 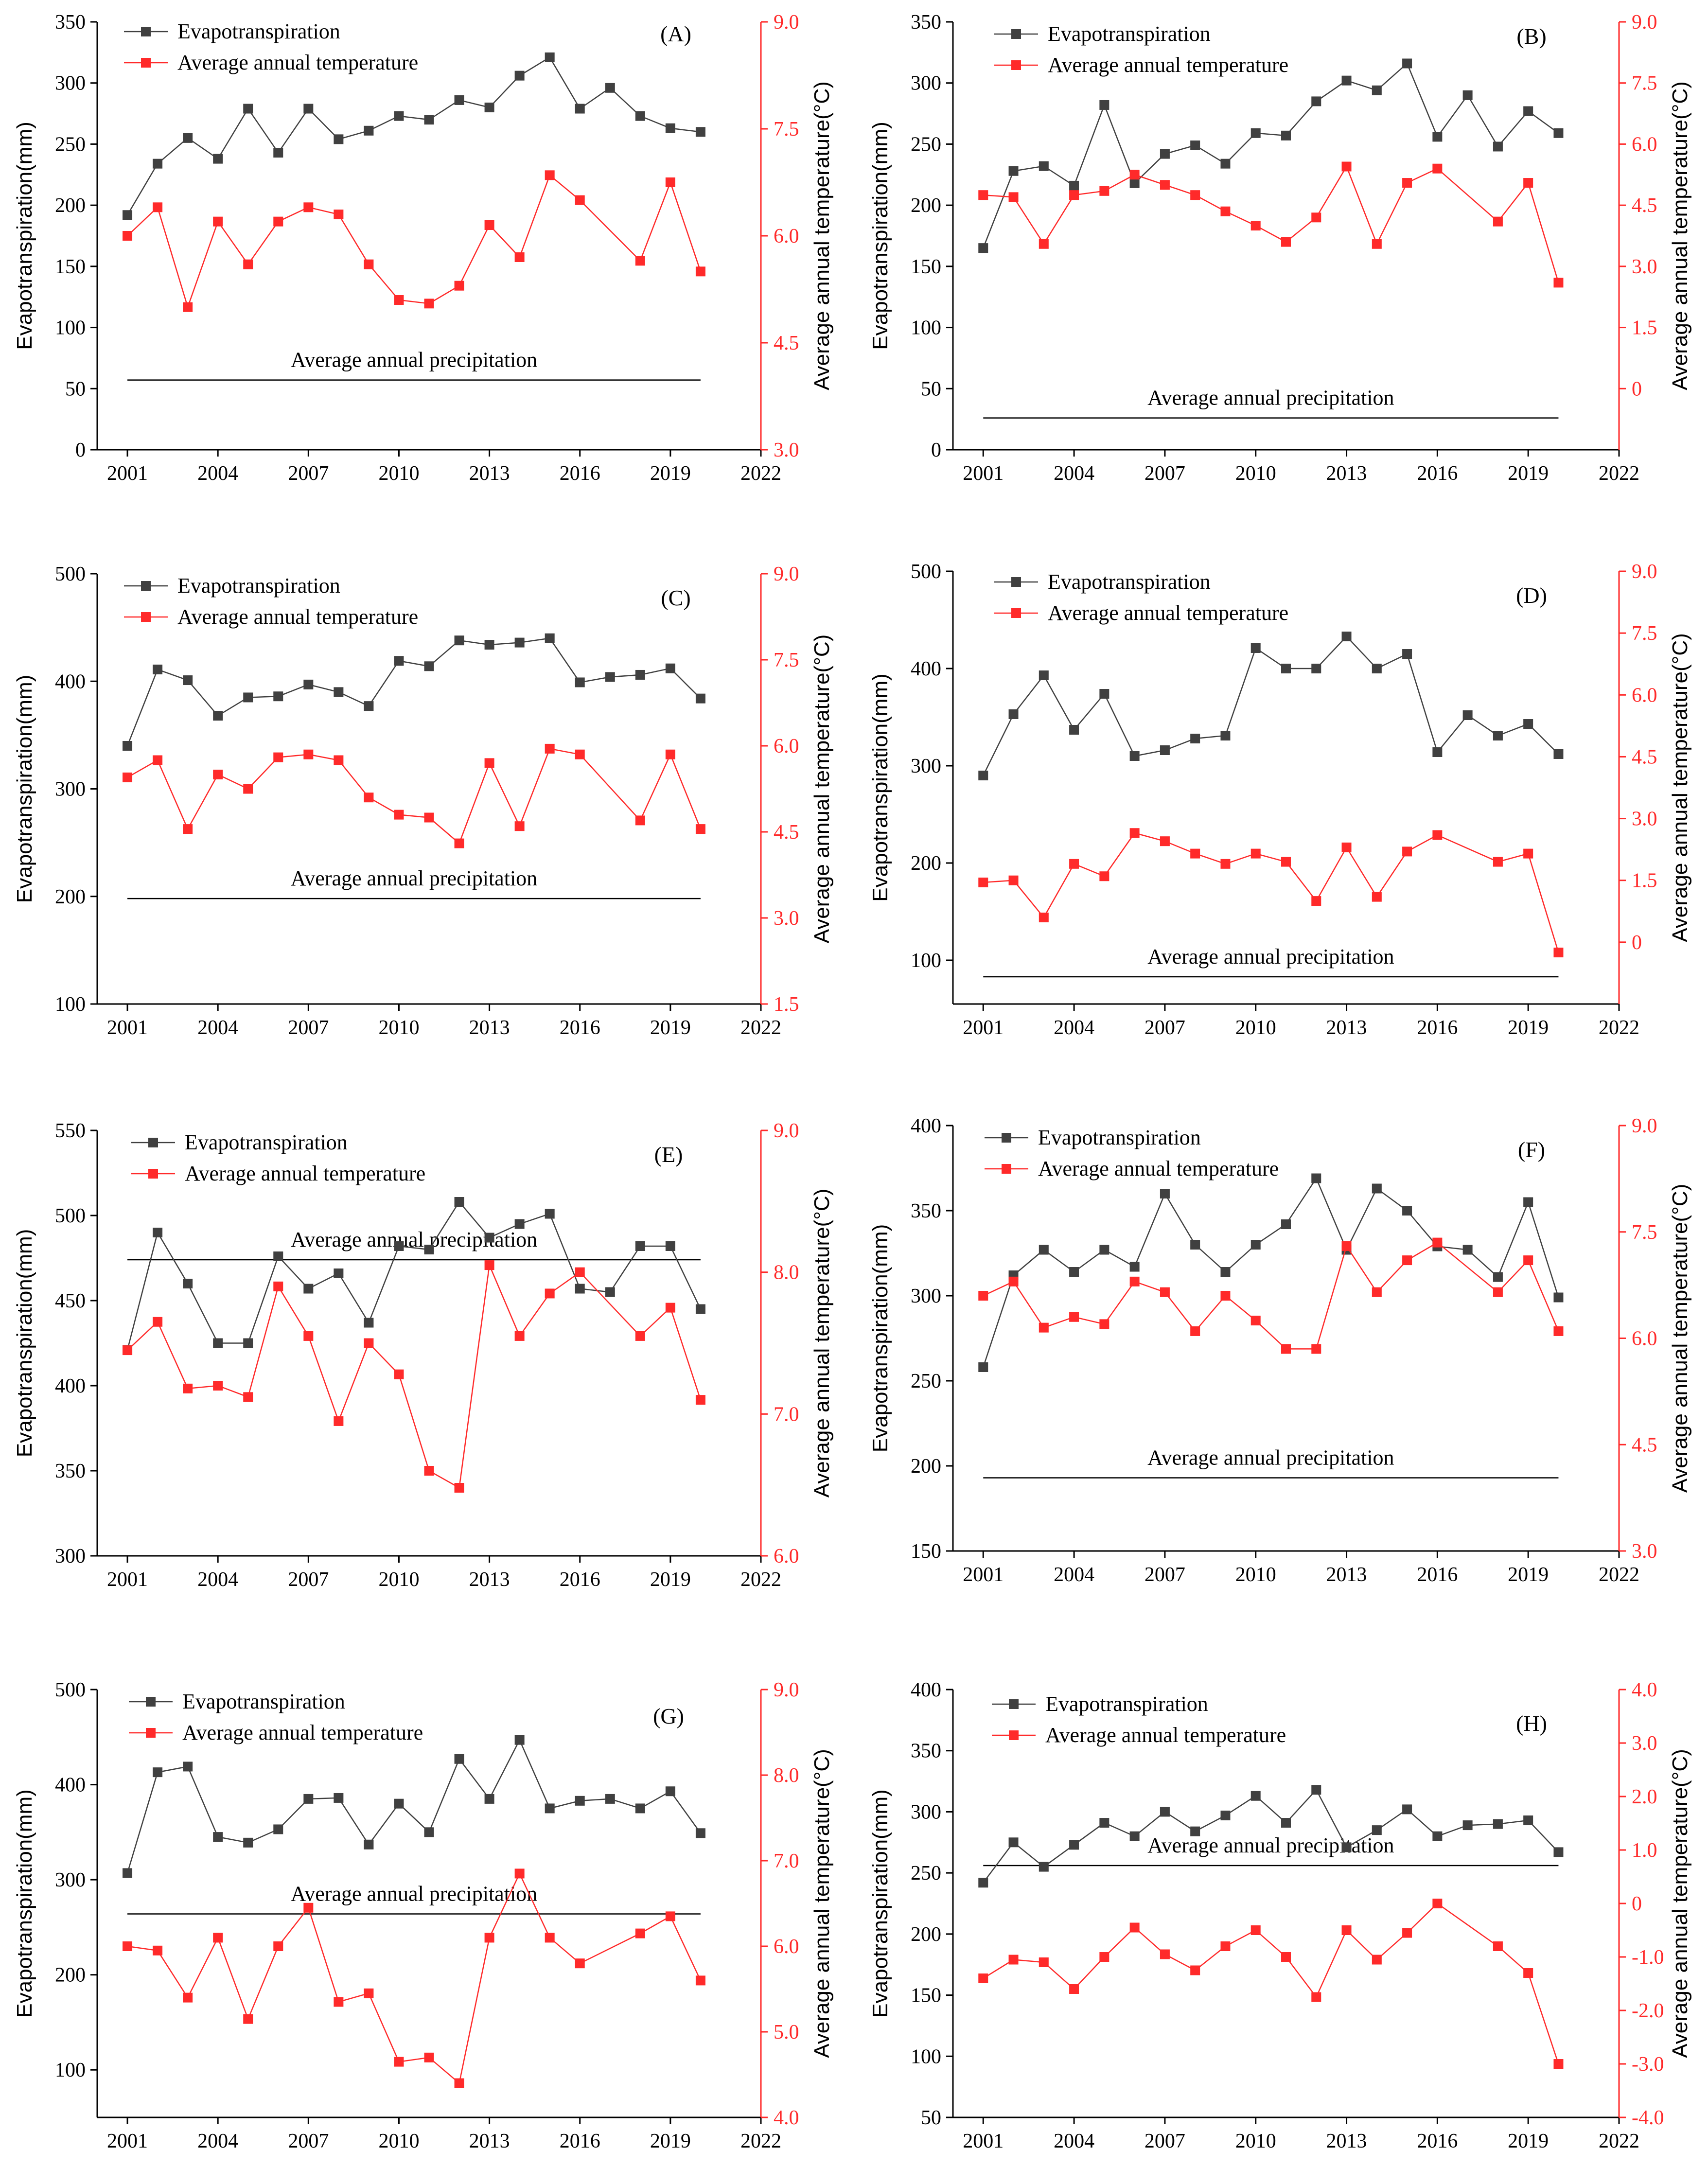 What do you see at coordinates (1644, 328) in the screenshot?
I see `y2-tick-label: 1.5` at bounding box center [1644, 328].